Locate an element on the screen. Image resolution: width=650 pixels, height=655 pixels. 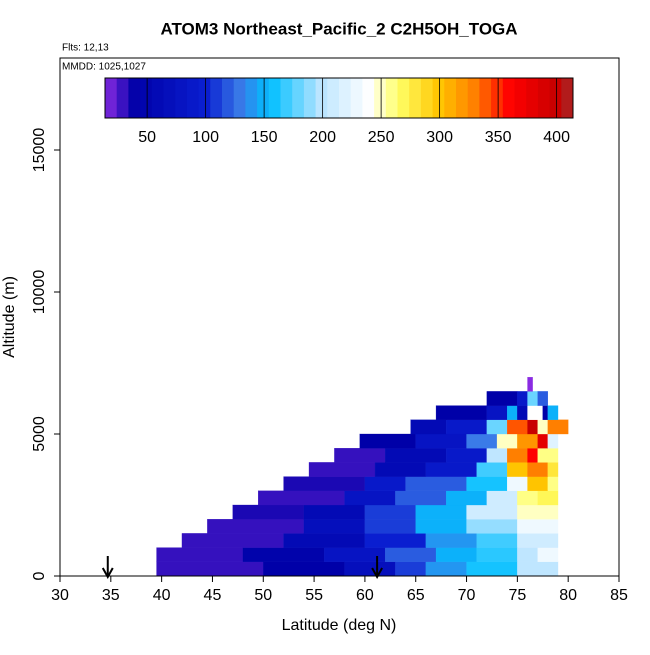
y-tick-label: 10000 is located at coordinates (39, 292).